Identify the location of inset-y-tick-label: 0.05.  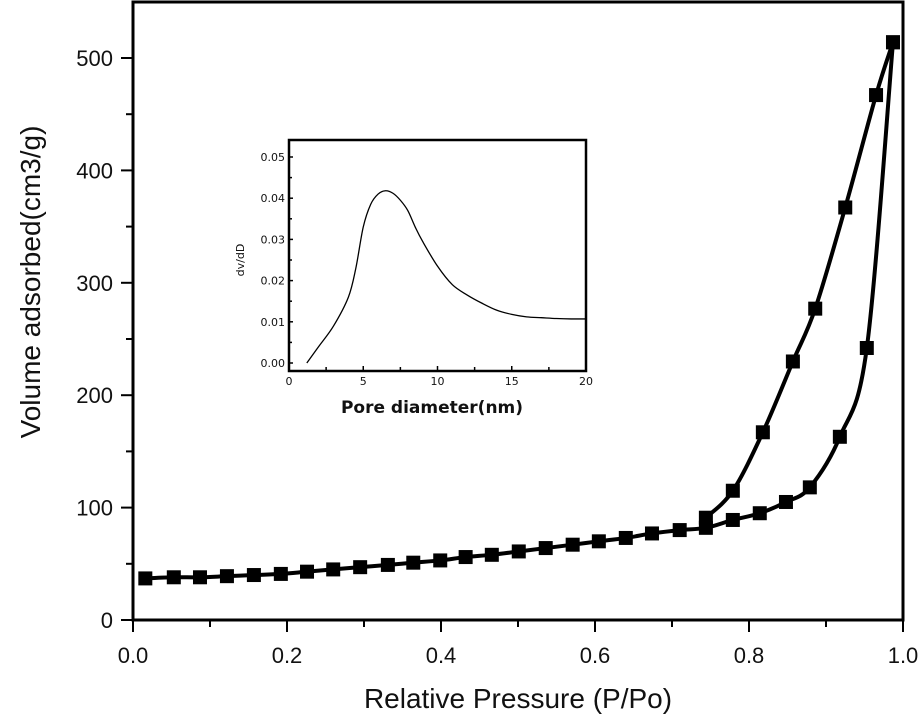
(273, 157).